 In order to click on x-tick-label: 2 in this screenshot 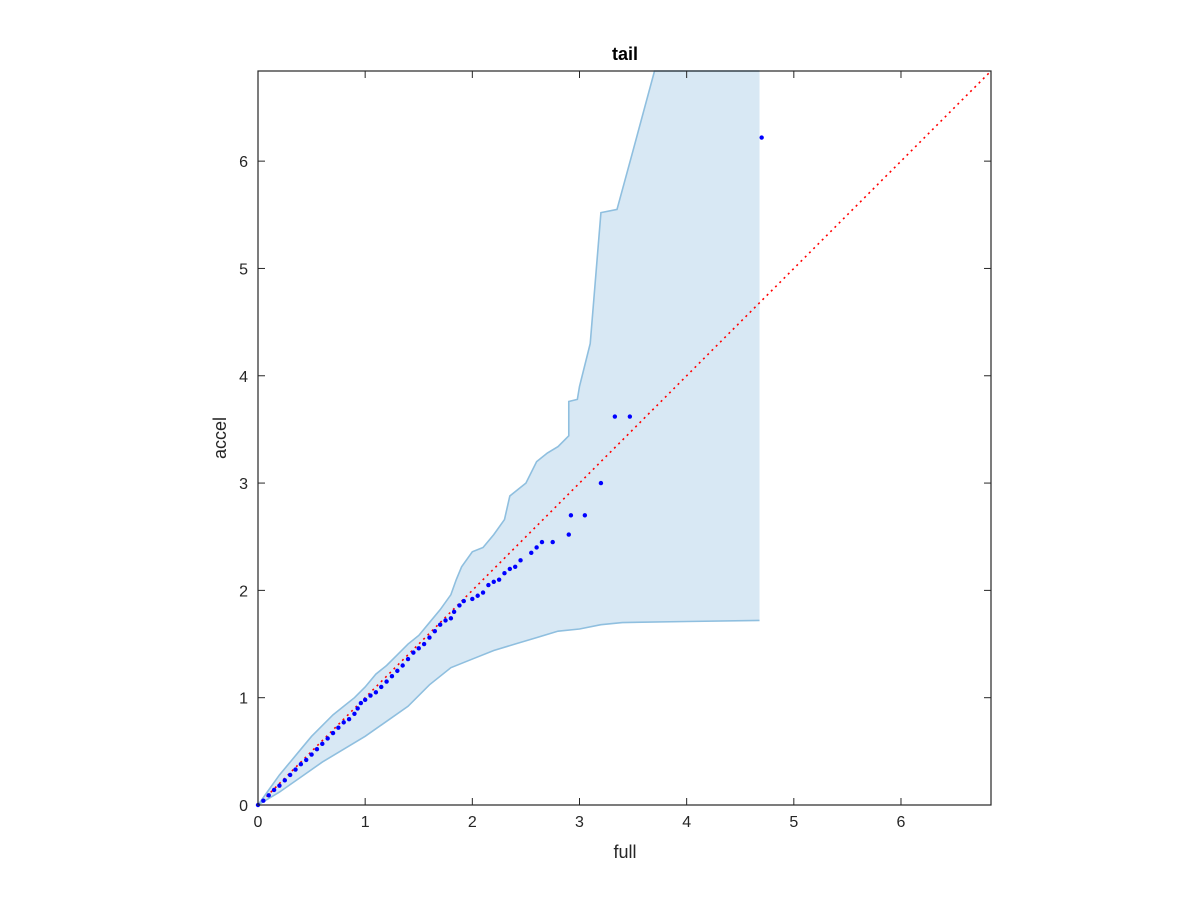, I will do `click(472, 822)`.